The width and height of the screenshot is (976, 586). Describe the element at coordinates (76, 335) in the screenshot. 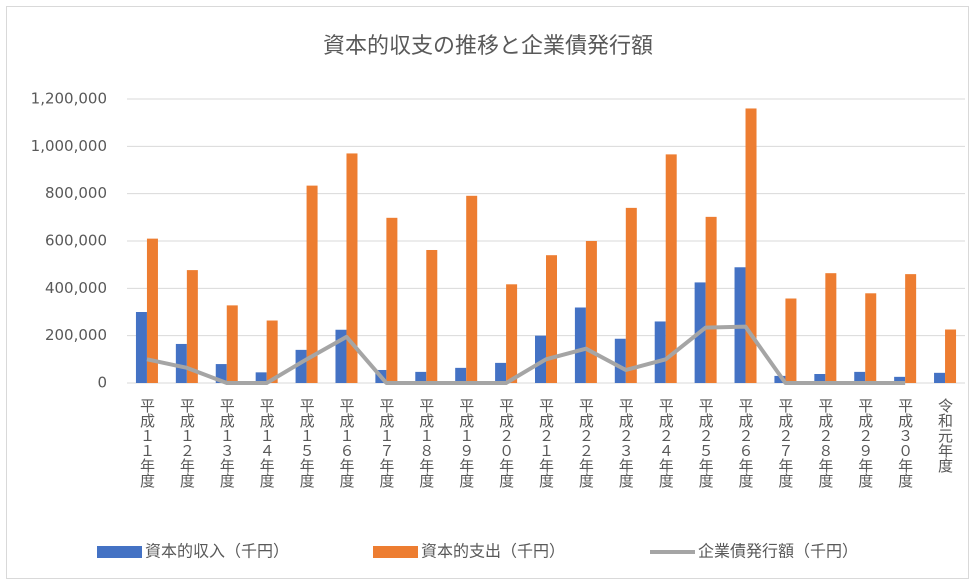

I see `y-tick-label: 200,000` at that location.